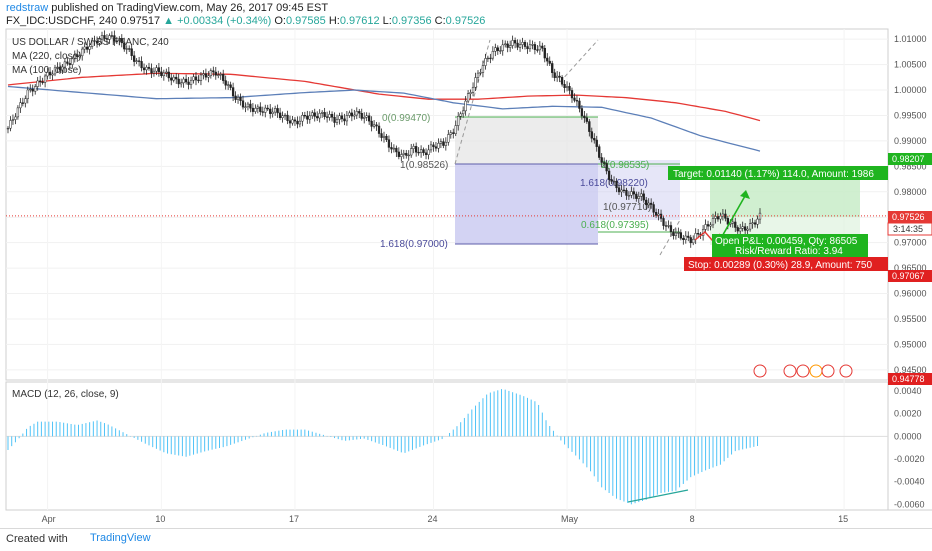 Image resolution: width=932 pixels, height=551 pixels. Describe the element at coordinates (909, 229) in the screenshot. I see `countdown-tag` at that location.